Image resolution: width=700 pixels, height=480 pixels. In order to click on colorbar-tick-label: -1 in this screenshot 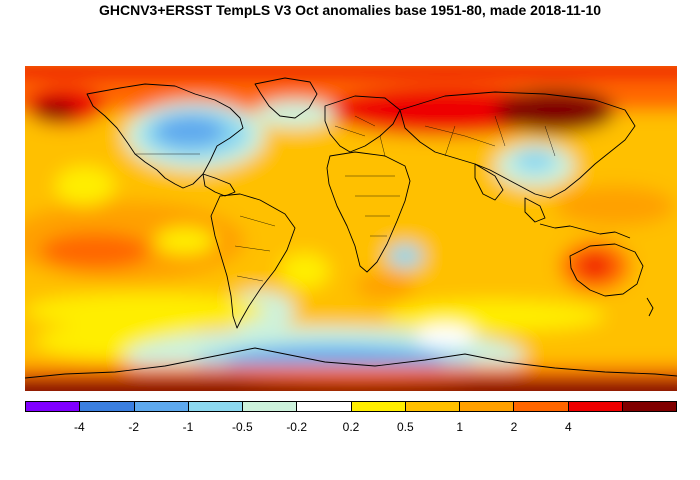, I will do `click(188, 427)`.